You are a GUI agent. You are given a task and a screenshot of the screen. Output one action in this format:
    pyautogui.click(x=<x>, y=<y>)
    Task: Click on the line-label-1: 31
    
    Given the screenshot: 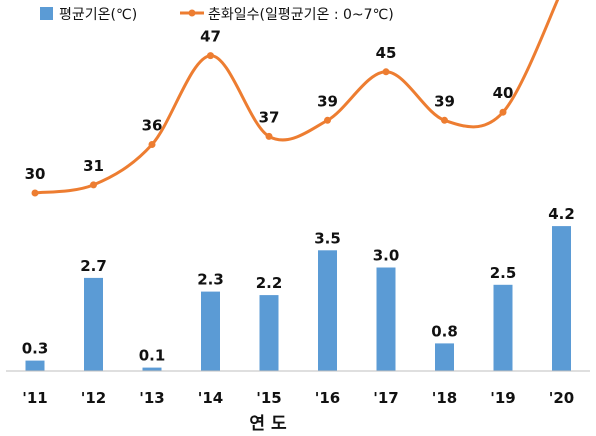 What is the action you would take?
    pyautogui.click(x=93, y=166)
    